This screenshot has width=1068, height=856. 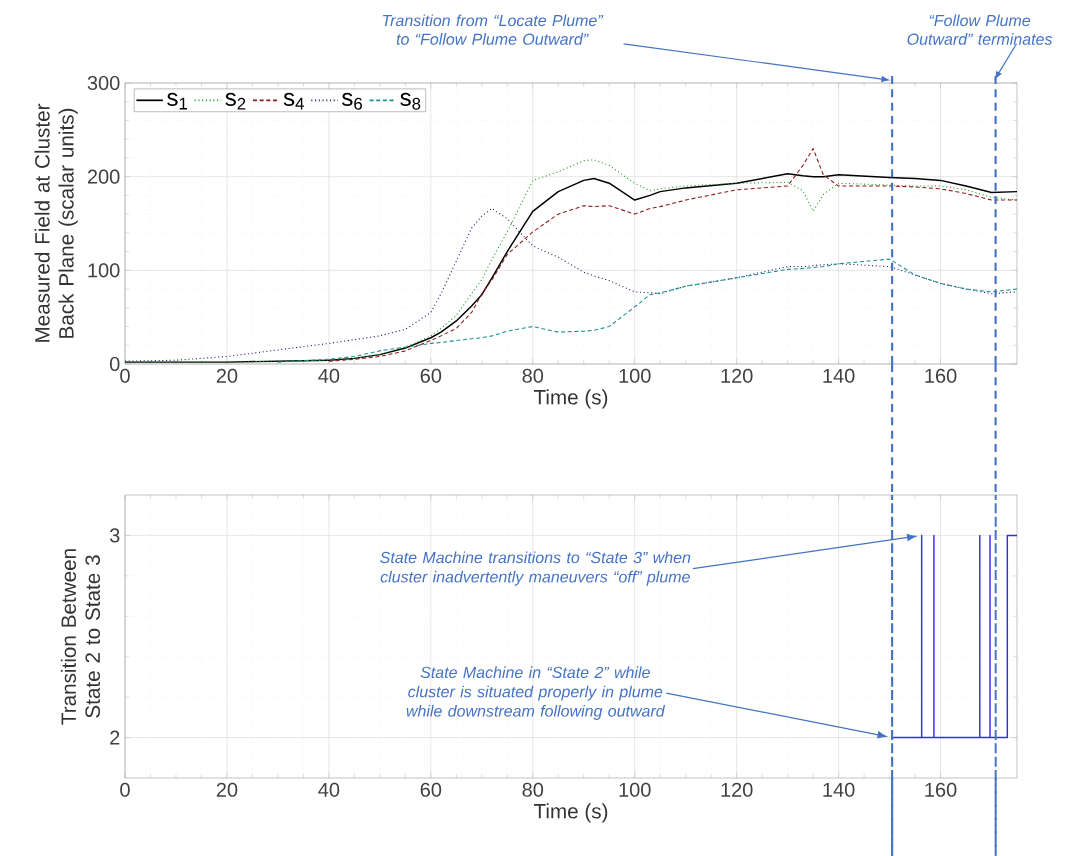 What do you see at coordinates (114, 364) in the screenshot?
I see `y-tick-label: 0` at bounding box center [114, 364].